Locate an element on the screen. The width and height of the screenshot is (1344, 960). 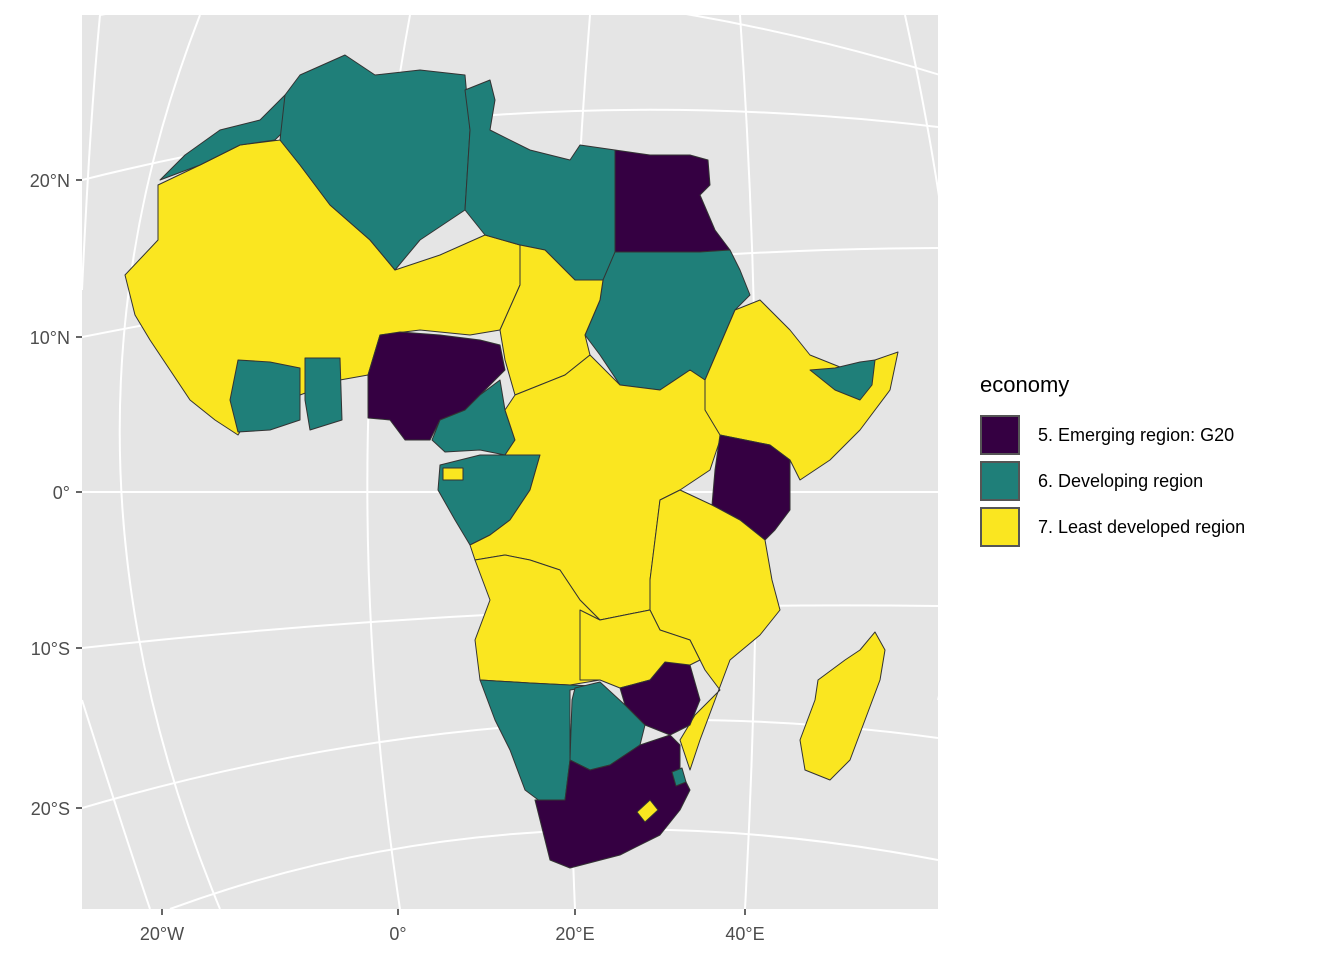
country-madagascar is located at coordinates (842, 706).